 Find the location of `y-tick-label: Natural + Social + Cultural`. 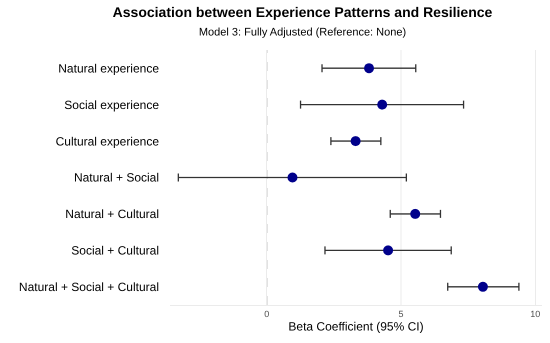

y-tick-label: Natural + Social + Cultural is located at coordinates (88, 287).